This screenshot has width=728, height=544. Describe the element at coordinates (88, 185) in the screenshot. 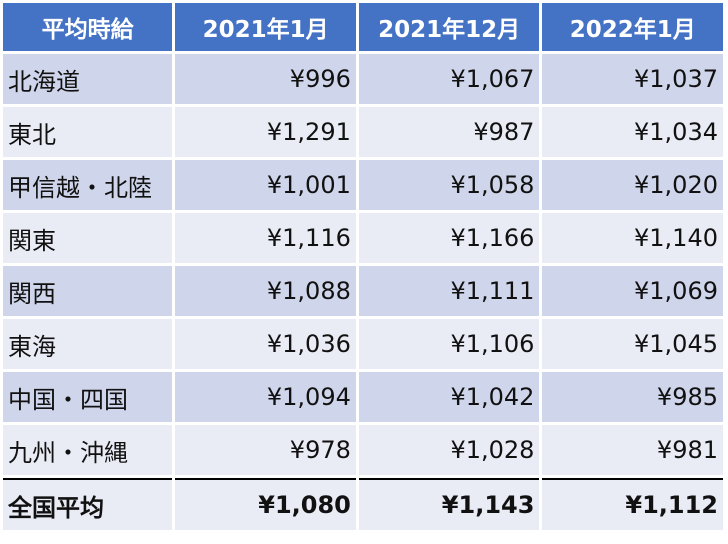

I see `region-cell: 甲信越・北陸` at that location.